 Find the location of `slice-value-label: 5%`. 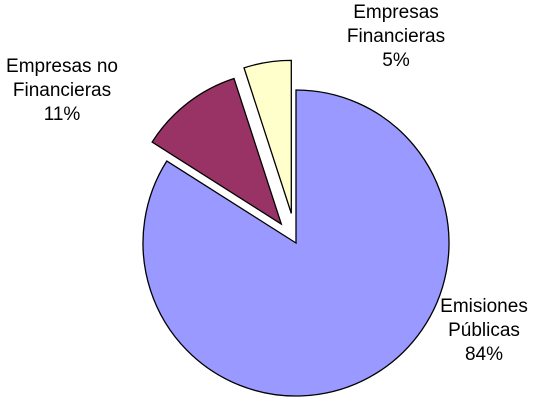

slice-value-label: 5% is located at coordinates (396, 60).